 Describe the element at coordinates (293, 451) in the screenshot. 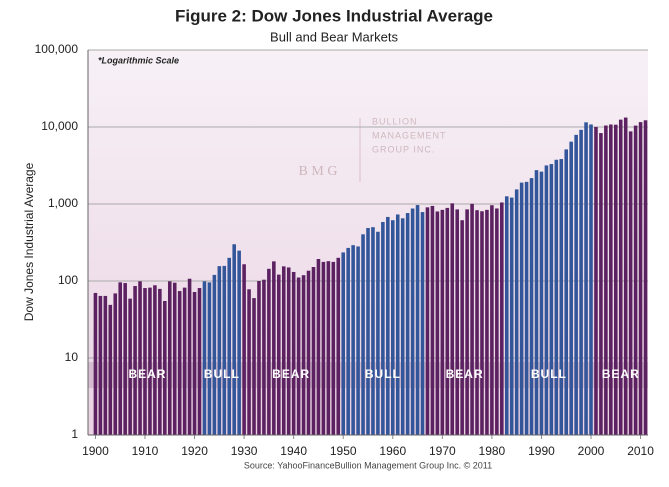

I see `x-tick-label: 1940` at that location.